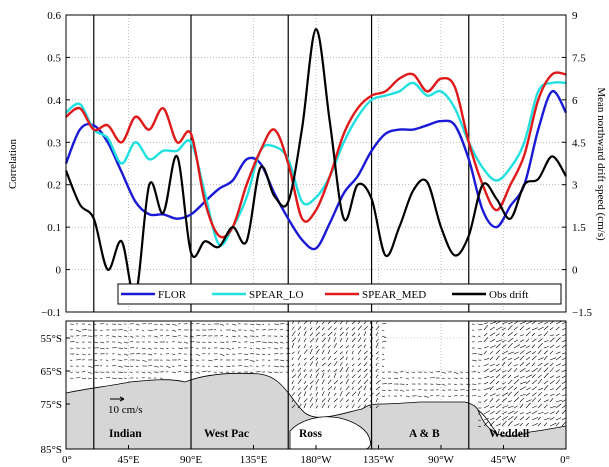  I want to click on map-lon-axis: 0° 45°E 90°E 135°E 180°W 135°W 90°W 45°W 0°, so click(316, 455).